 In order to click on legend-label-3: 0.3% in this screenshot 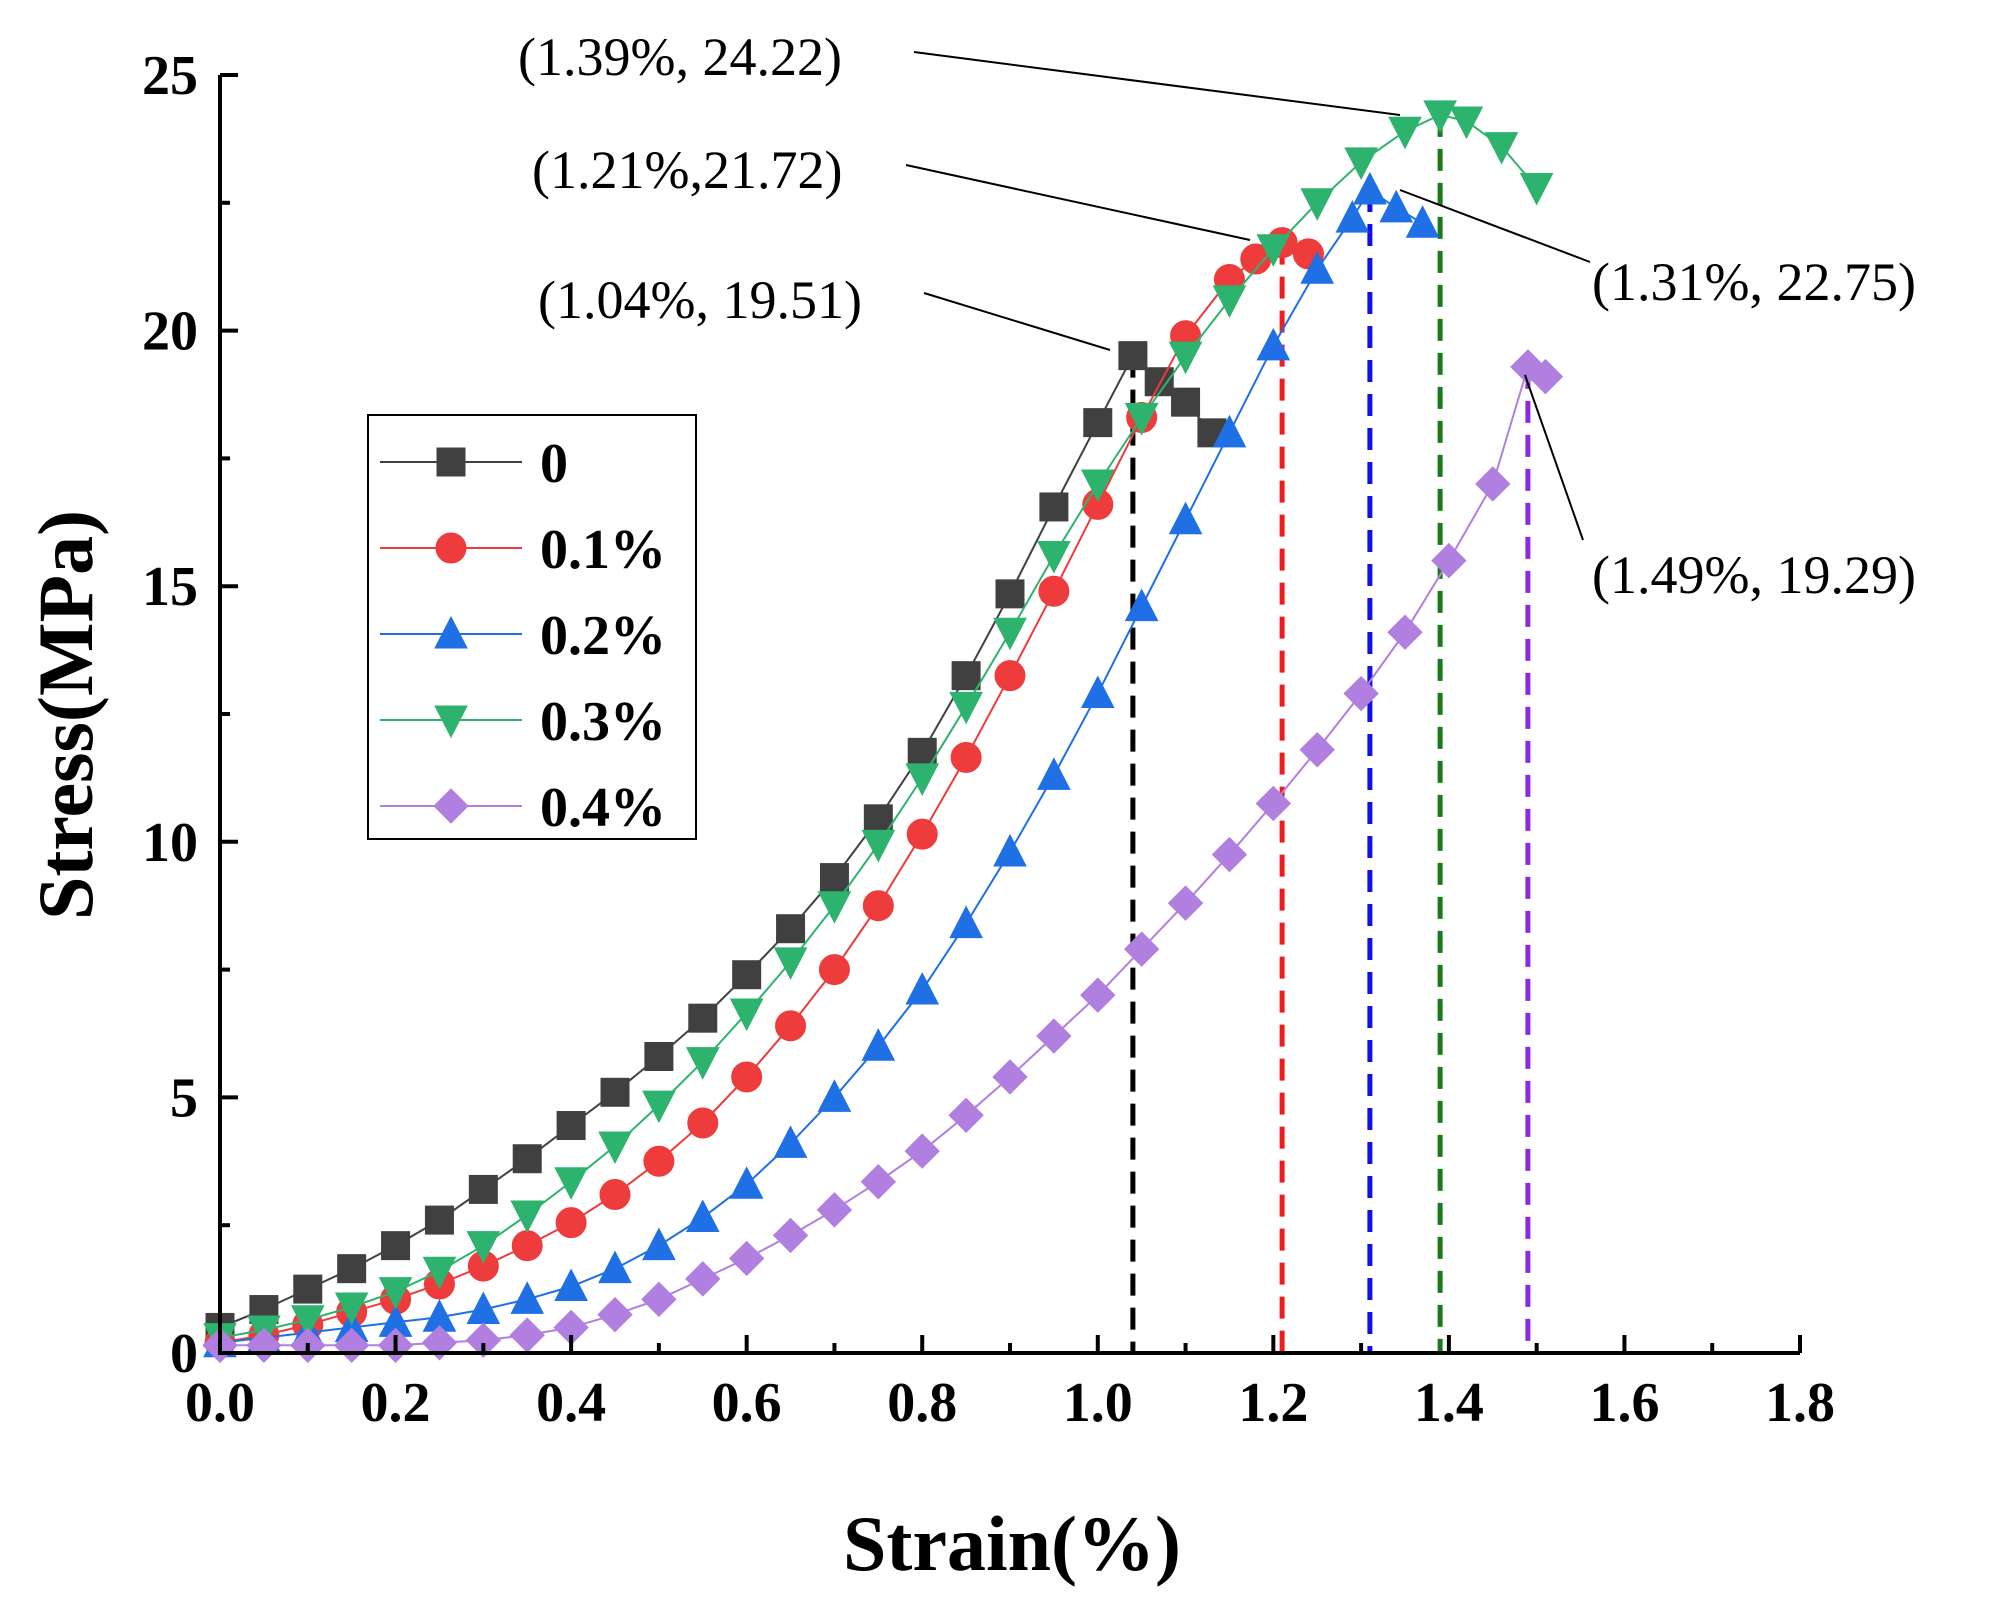, I will do `click(603, 722)`.